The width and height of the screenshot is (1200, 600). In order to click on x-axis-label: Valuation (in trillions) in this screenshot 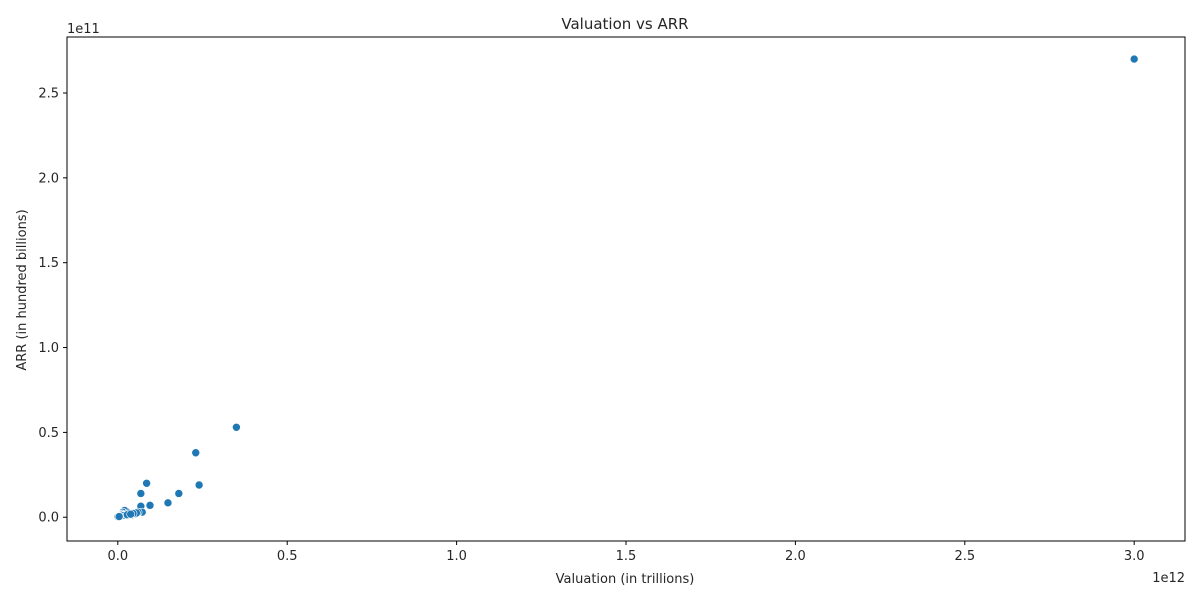, I will do `click(625, 579)`.